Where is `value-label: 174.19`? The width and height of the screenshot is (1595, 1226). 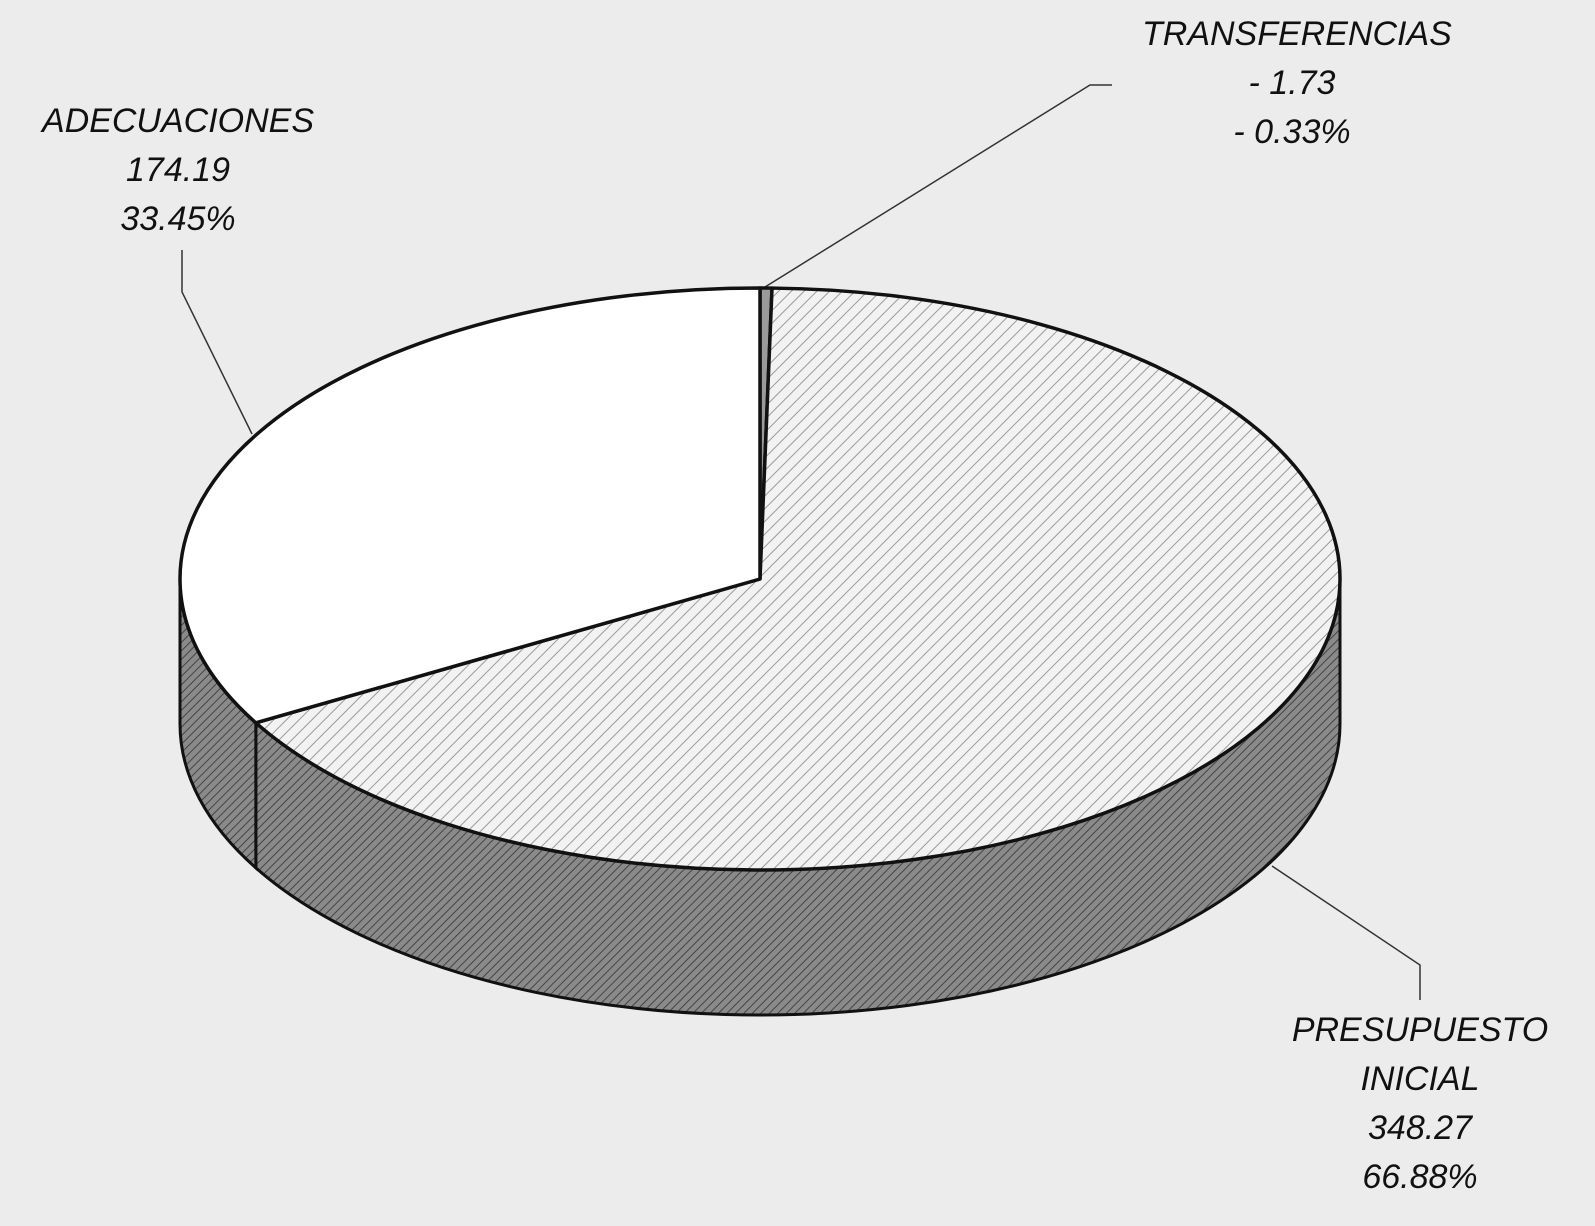
value-label: 174.19 is located at coordinates (178, 170).